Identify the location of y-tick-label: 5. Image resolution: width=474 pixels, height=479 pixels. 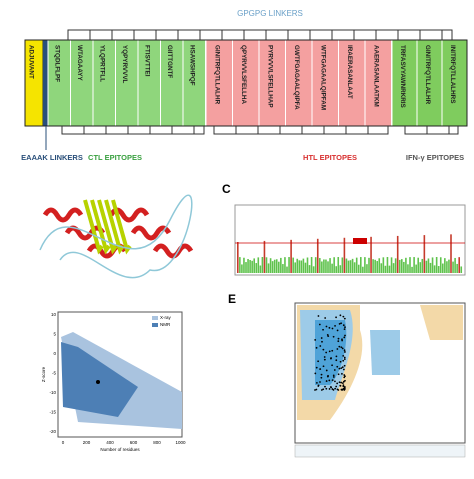
(54, 334).